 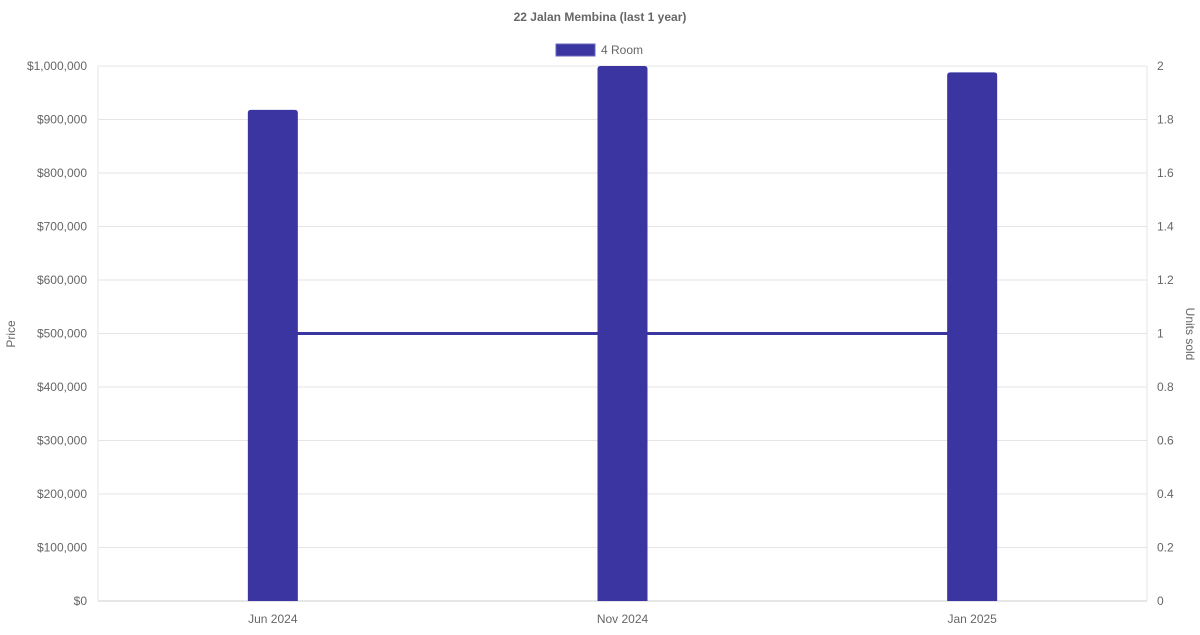 I want to click on y2-tick-label: 1, so click(x=1160, y=334).